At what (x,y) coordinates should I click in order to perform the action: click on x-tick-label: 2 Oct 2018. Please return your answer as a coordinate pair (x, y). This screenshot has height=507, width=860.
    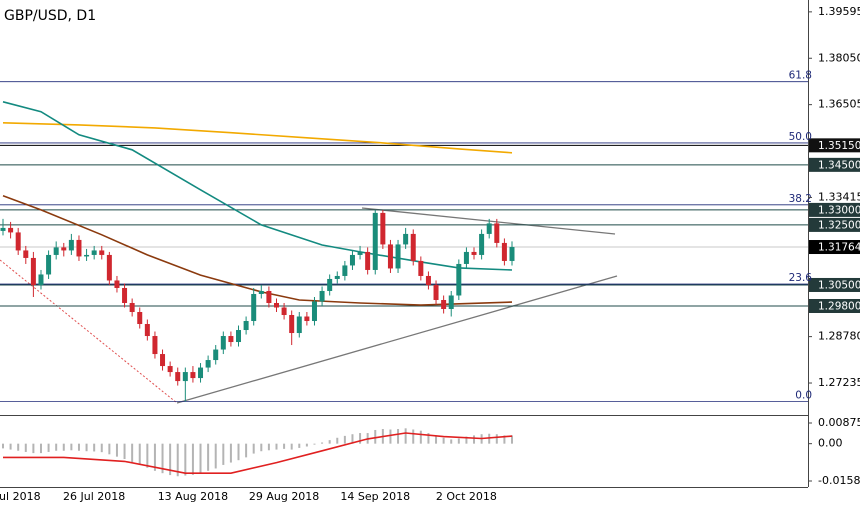
    Looking at the image, I should click on (466, 496).